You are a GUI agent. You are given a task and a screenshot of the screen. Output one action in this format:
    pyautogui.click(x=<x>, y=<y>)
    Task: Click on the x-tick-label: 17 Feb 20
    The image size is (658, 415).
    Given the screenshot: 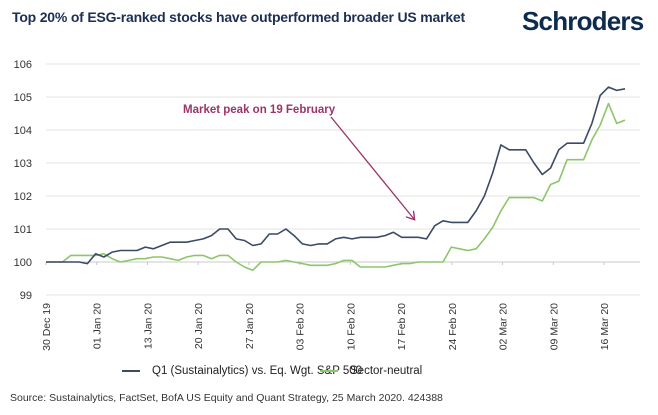 What is the action you would take?
    pyautogui.click(x=402, y=326)
    